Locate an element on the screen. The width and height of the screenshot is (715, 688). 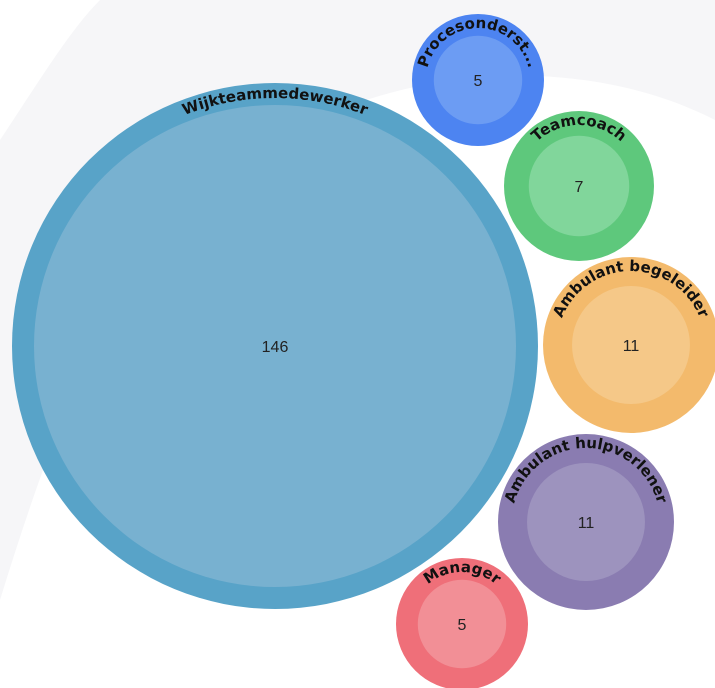
bubble-4-value: 11 is located at coordinates (586, 523).